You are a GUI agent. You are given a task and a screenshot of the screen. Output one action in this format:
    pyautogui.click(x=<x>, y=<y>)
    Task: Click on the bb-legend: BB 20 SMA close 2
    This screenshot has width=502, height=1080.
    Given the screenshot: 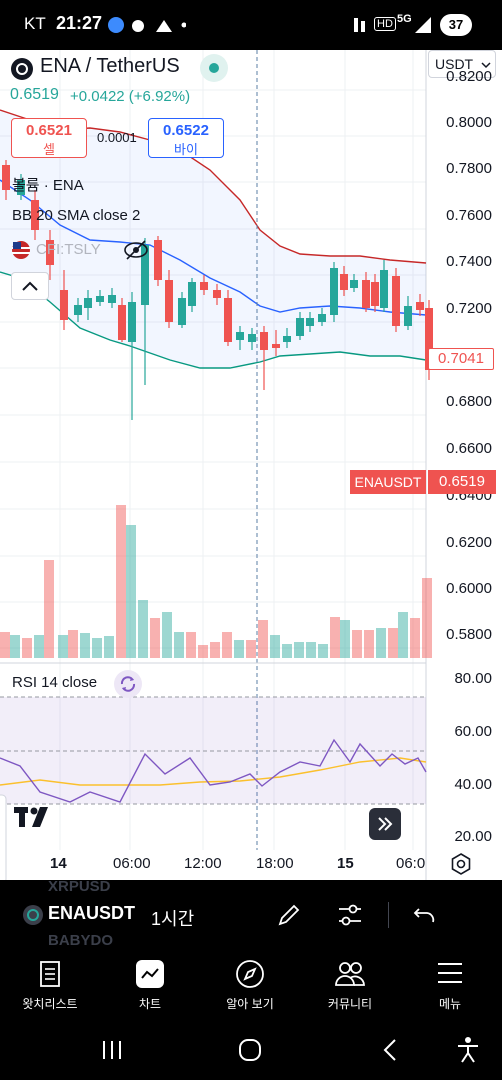 What is the action you would take?
    pyautogui.click(x=76, y=215)
    